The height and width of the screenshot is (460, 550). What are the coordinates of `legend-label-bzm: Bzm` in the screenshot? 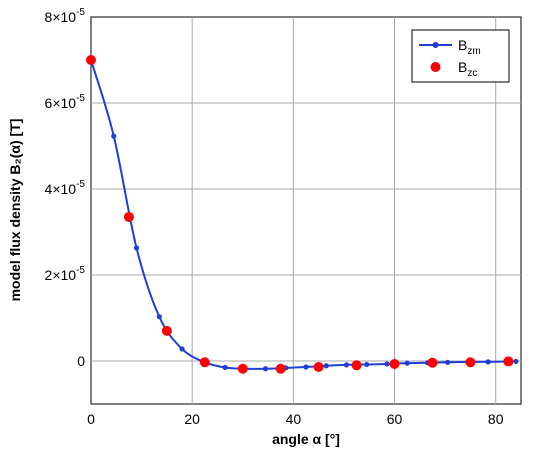 It's located at (469, 47).